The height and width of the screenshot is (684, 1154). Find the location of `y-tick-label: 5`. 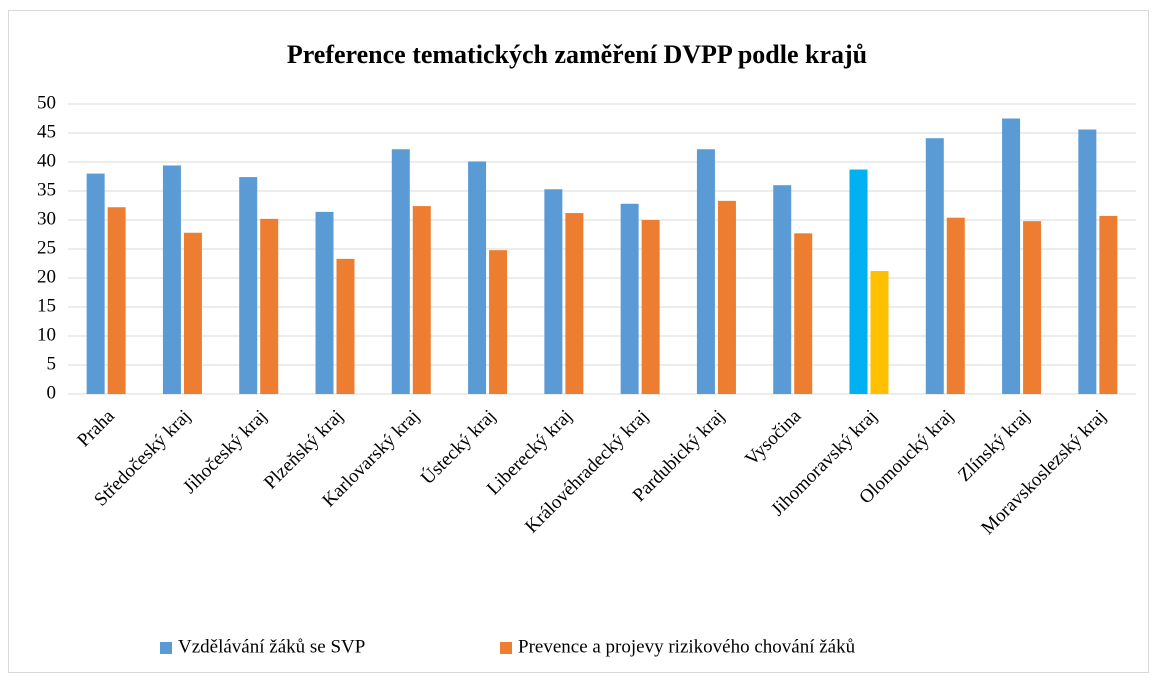

y-tick-label: 5 is located at coordinates (52, 363).